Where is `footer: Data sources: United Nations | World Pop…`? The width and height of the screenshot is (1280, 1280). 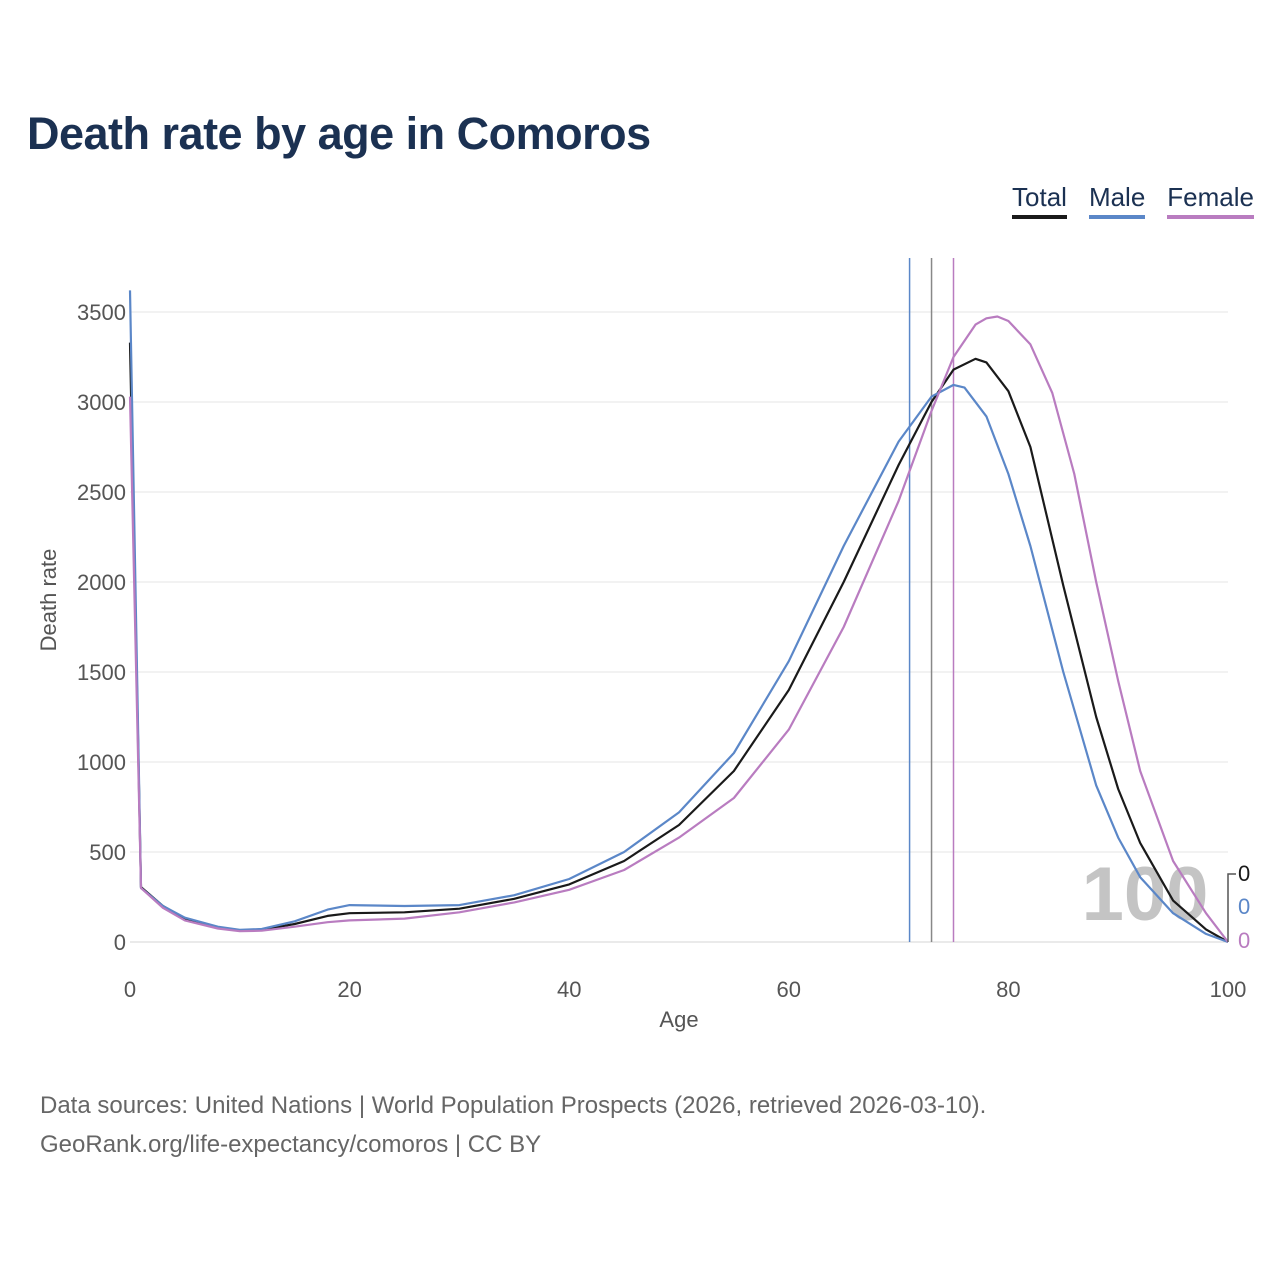 footer: Data sources: United Nations | World Pop… is located at coordinates (513, 1125).